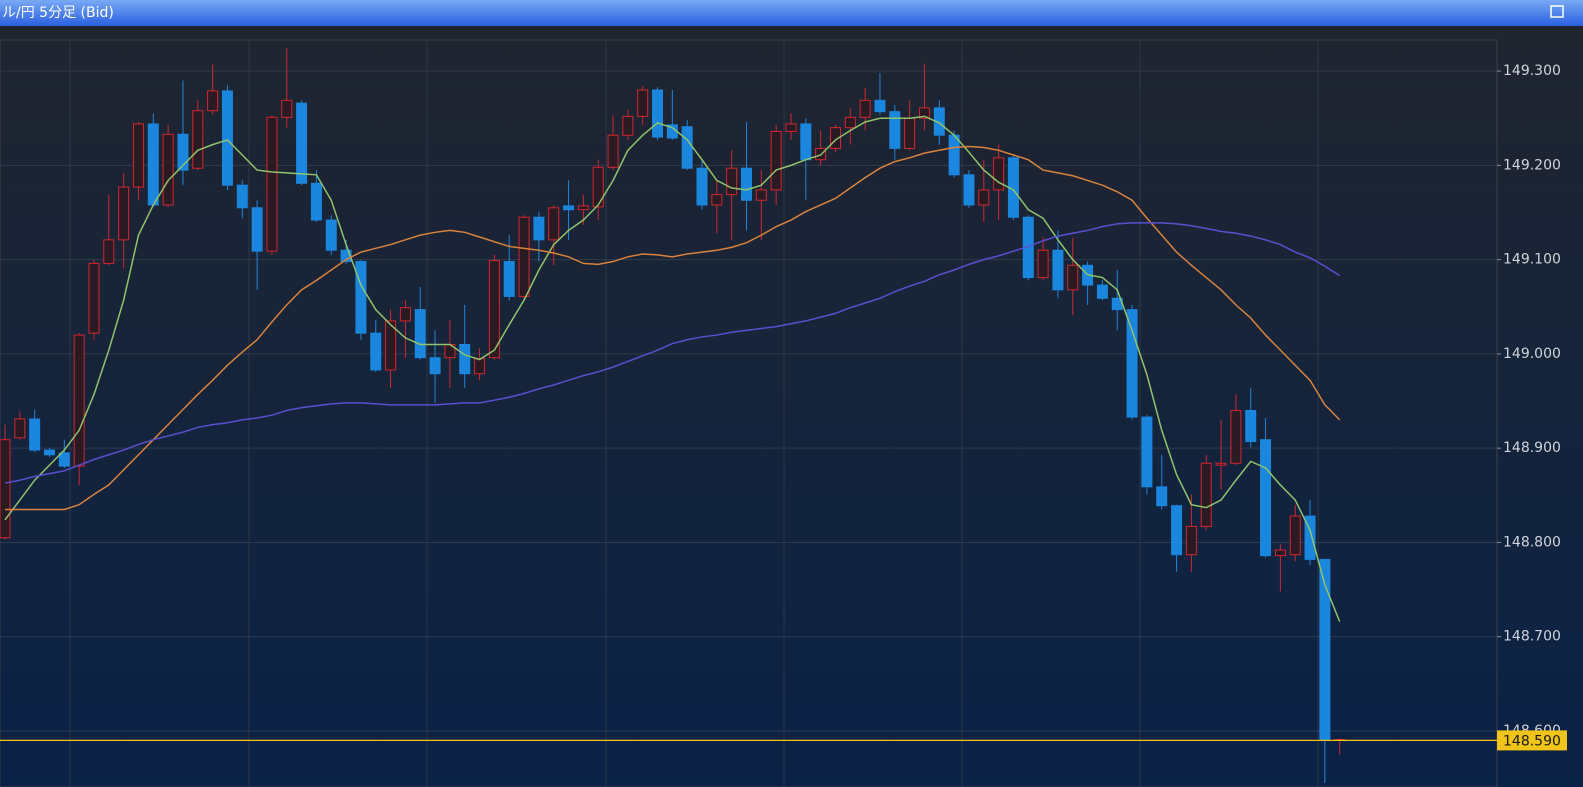 The height and width of the screenshot is (787, 1583). What do you see at coordinates (1532, 71) in the screenshot?
I see `y-tick-label: 149.300` at bounding box center [1532, 71].